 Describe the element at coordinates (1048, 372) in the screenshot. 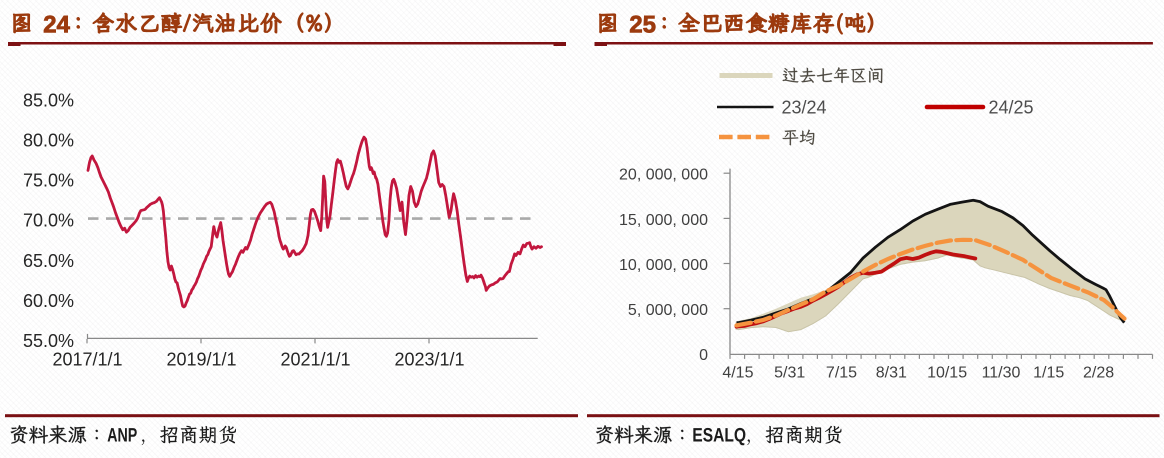

I see `svg-text: 1/15` at that location.